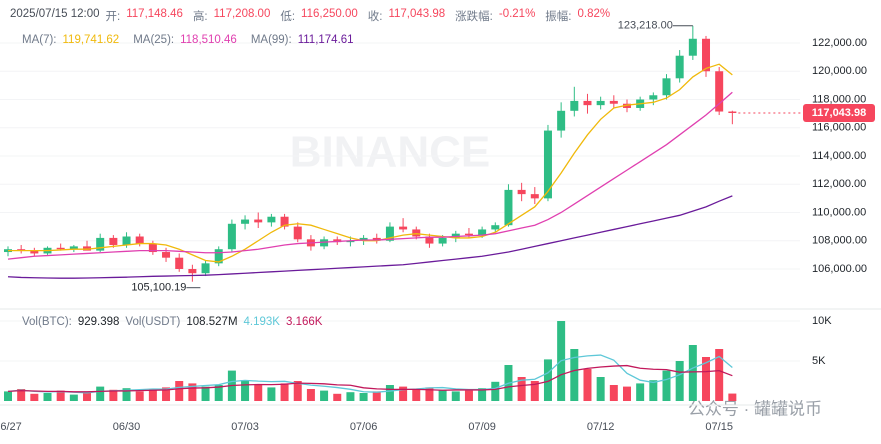 This screenshot has width=881, height=444. I want to click on y-tick-label: 106,000.00, so click(839, 269).